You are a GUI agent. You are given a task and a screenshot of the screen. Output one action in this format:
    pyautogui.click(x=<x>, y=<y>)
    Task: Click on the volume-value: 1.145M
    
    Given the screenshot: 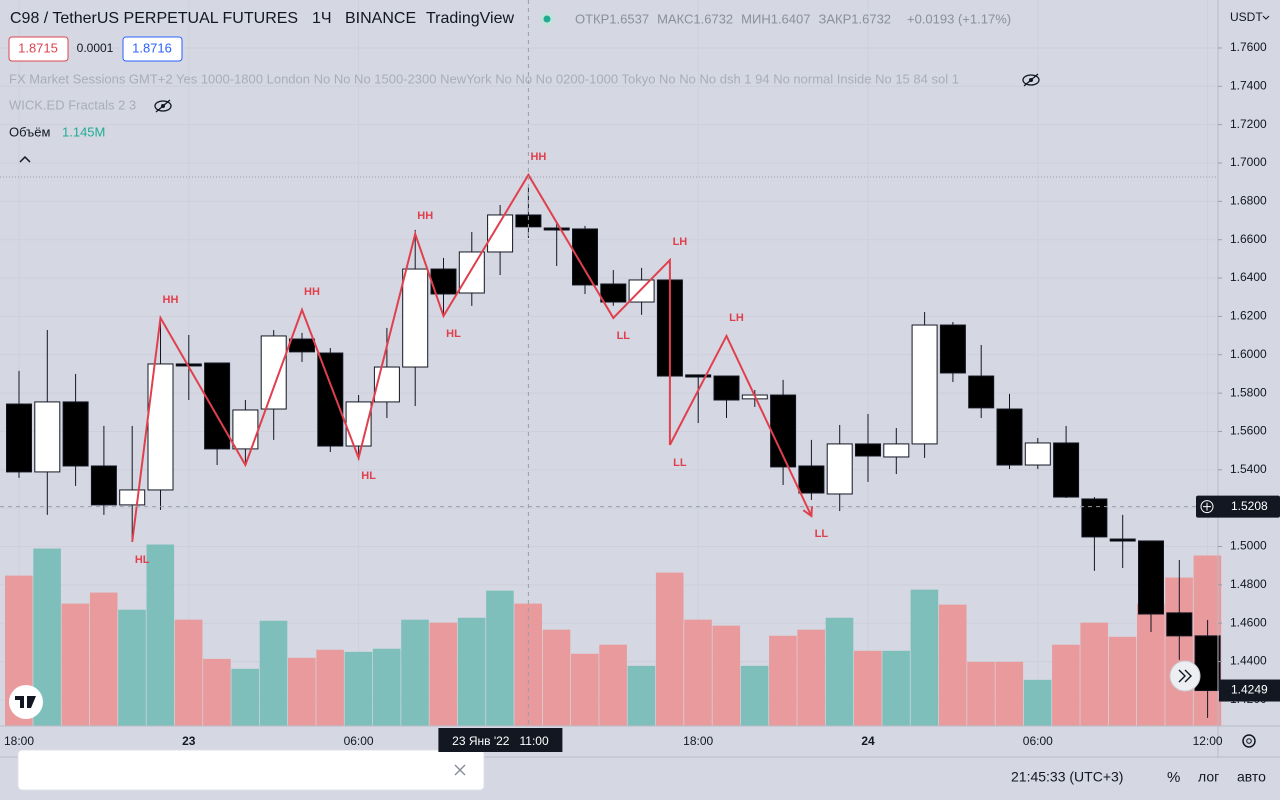 What is the action you would take?
    pyautogui.click(x=83, y=131)
    